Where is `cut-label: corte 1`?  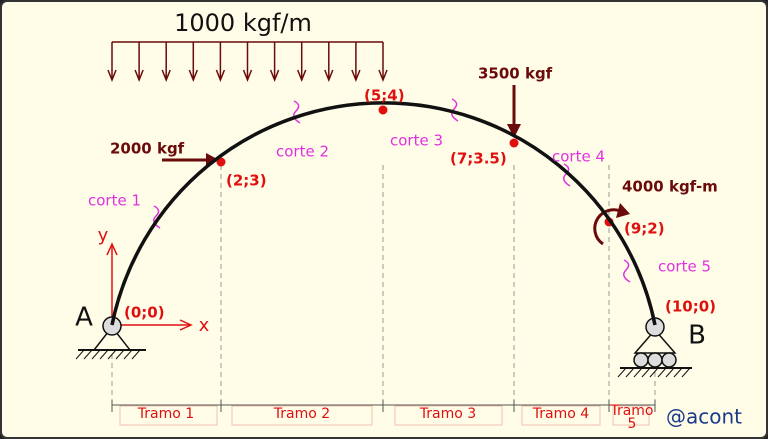
cut-label: corte 1 is located at coordinates (114, 201).